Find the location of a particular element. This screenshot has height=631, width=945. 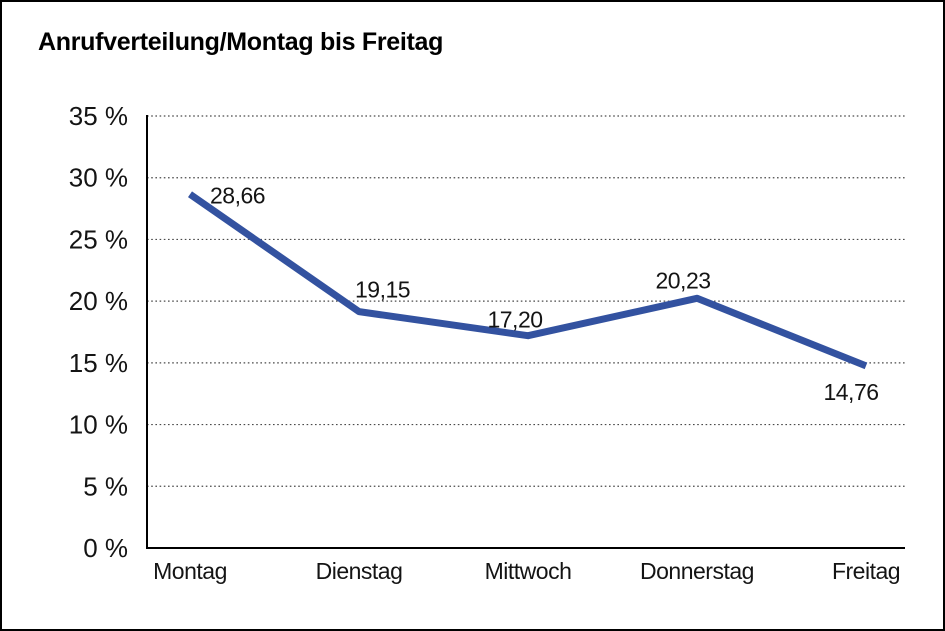

x-tick-label: Donnerstag is located at coordinates (697, 571).